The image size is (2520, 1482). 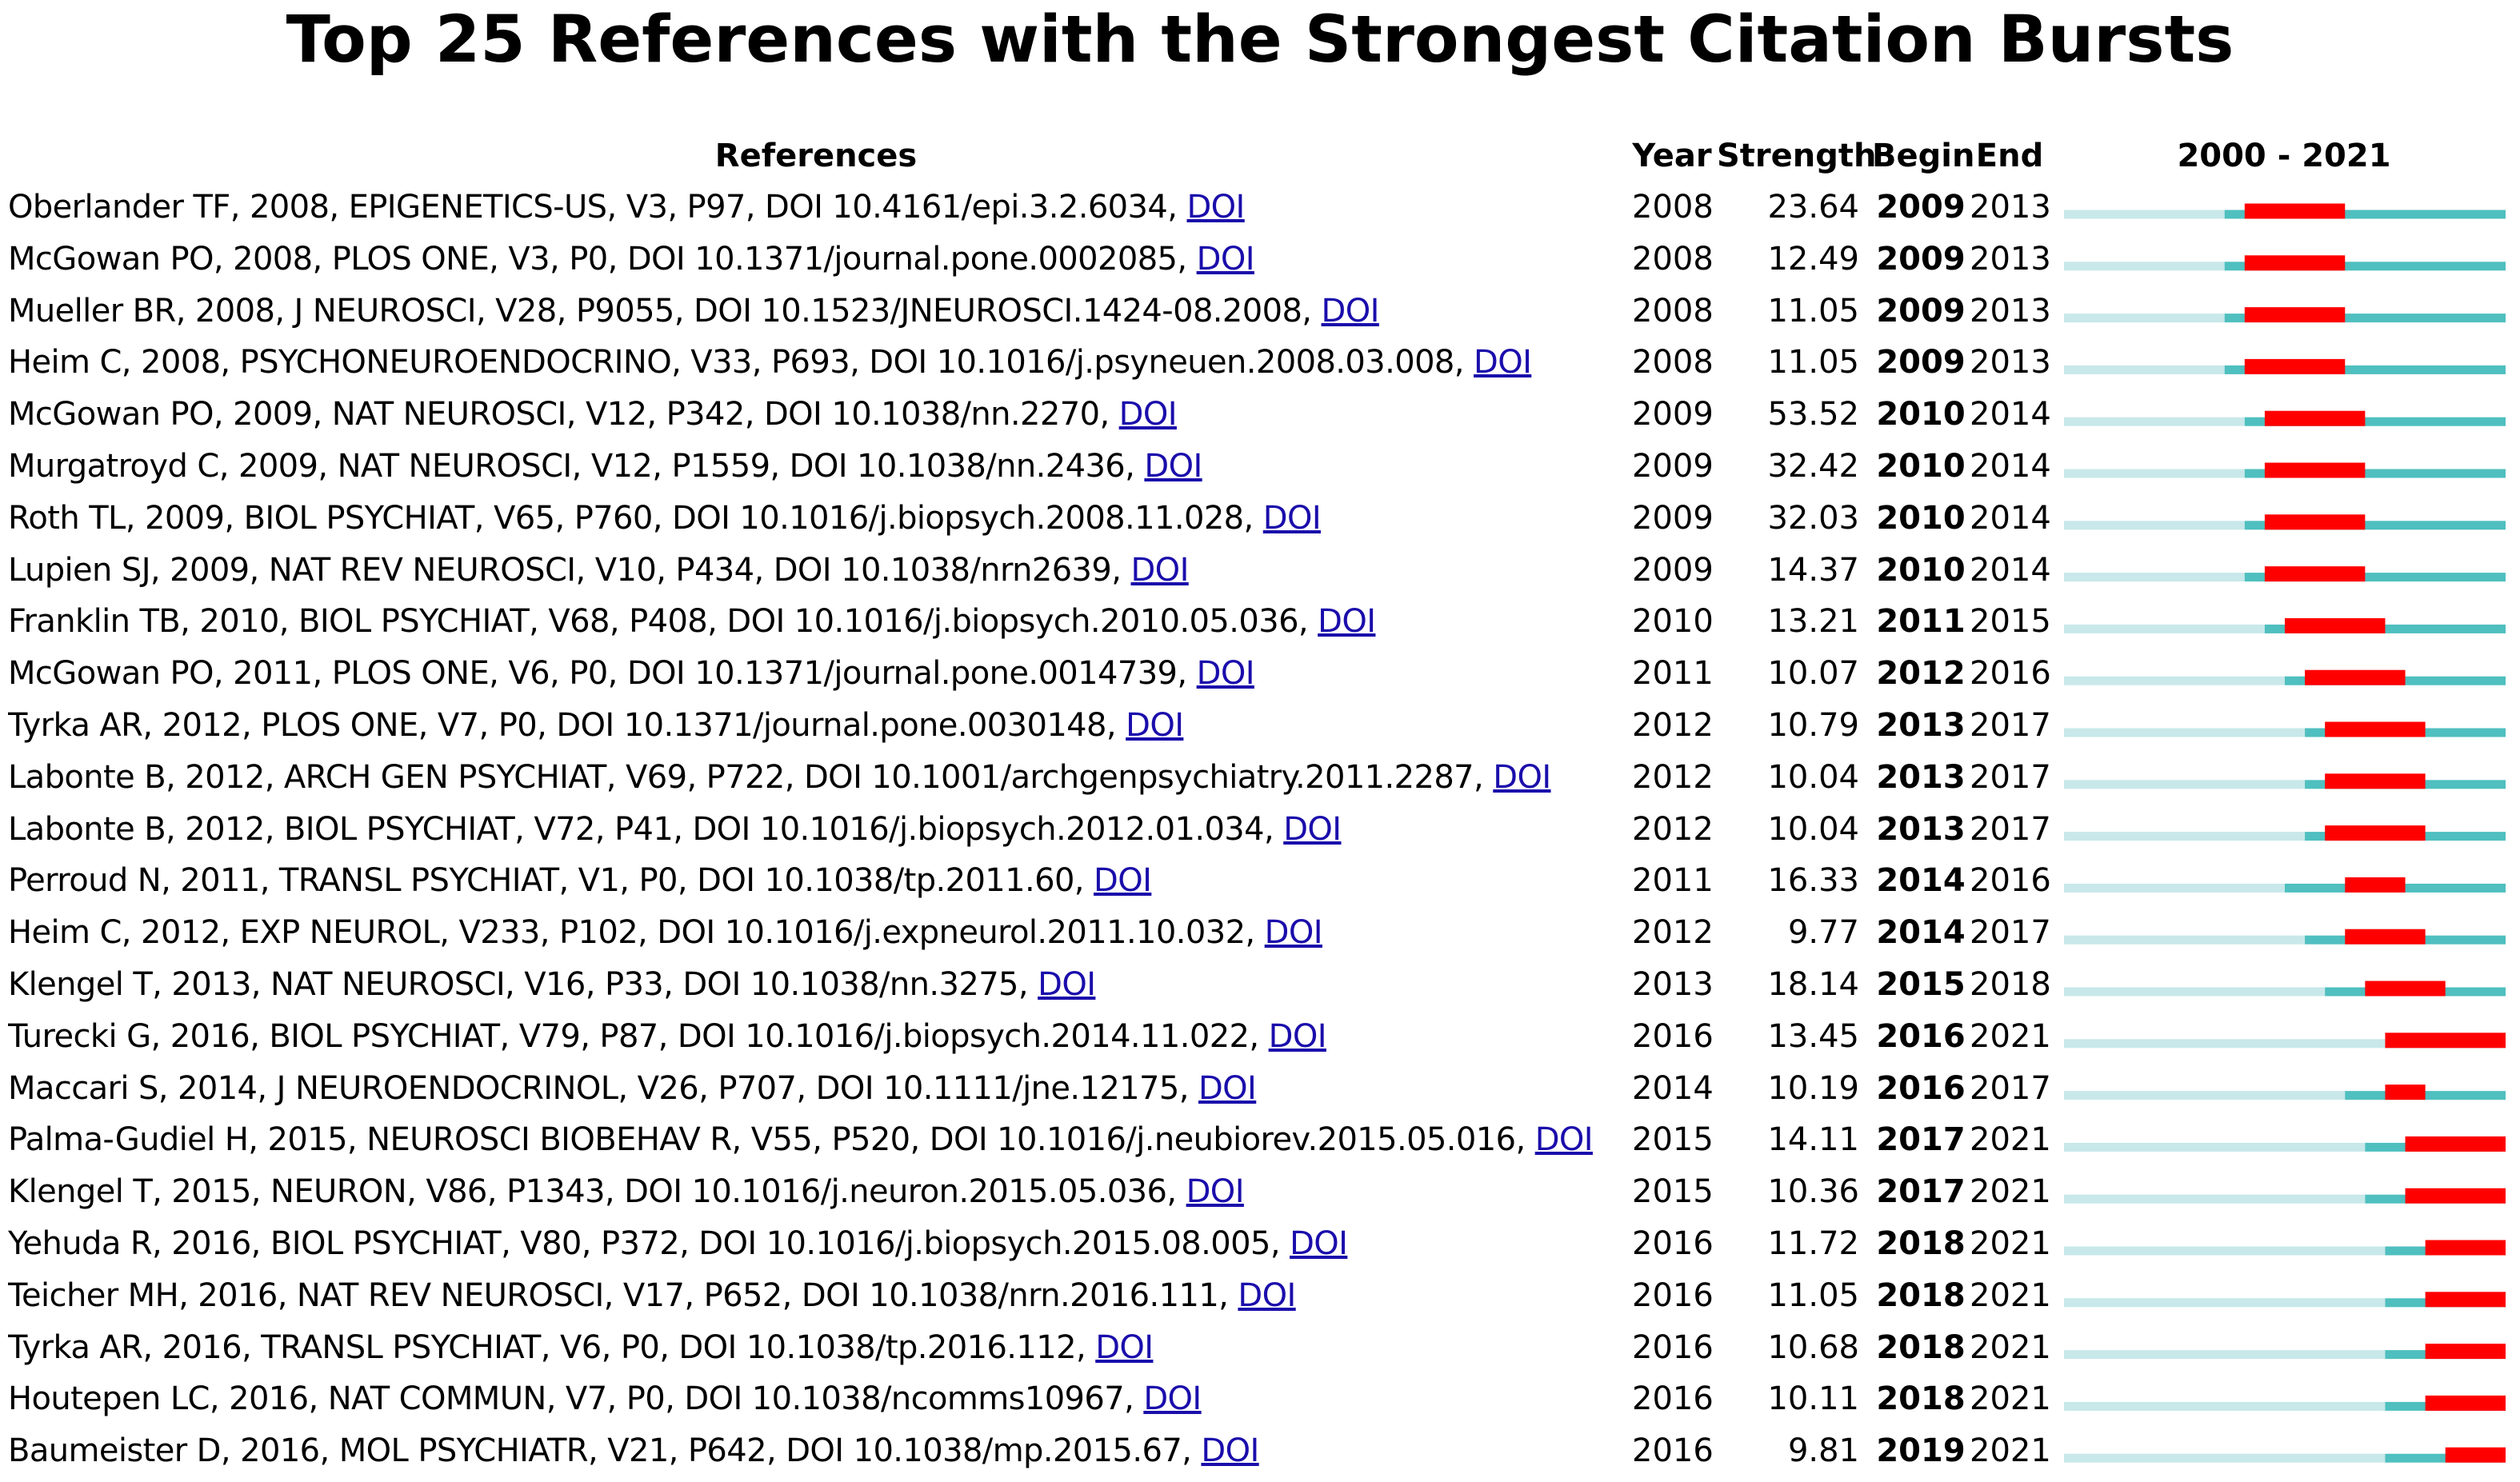 What do you see at coordinates (1921, 622) in the screenshot?
I see `begin-cell: 2011` at bounding box center [1921, 622].